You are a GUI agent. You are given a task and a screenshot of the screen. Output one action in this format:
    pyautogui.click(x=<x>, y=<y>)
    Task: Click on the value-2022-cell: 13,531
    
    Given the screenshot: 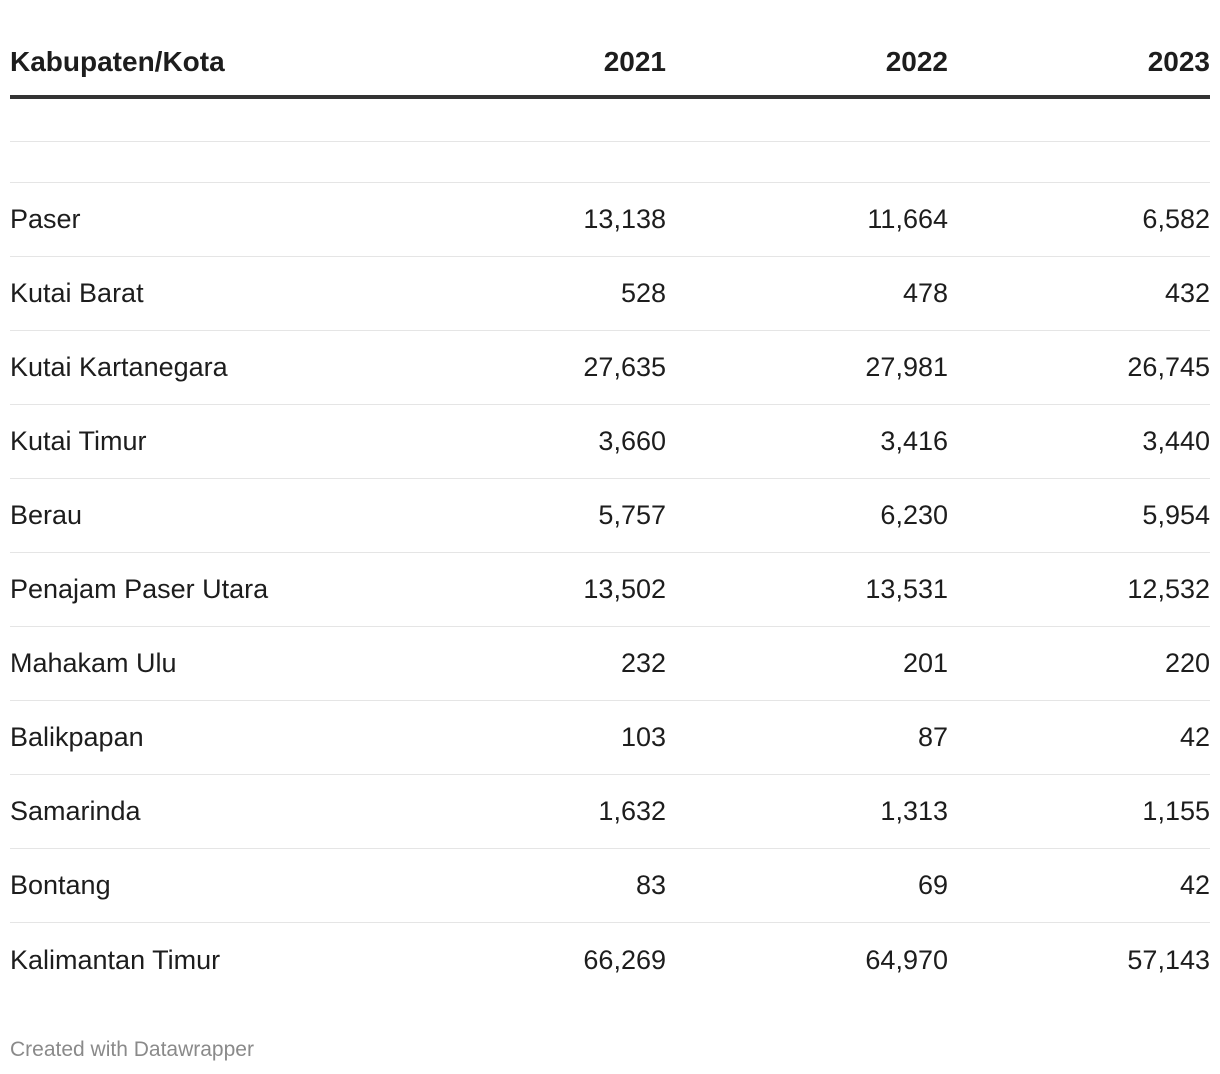 What is the action you would take?
    pyautogui.click(x=906, y=589)
    